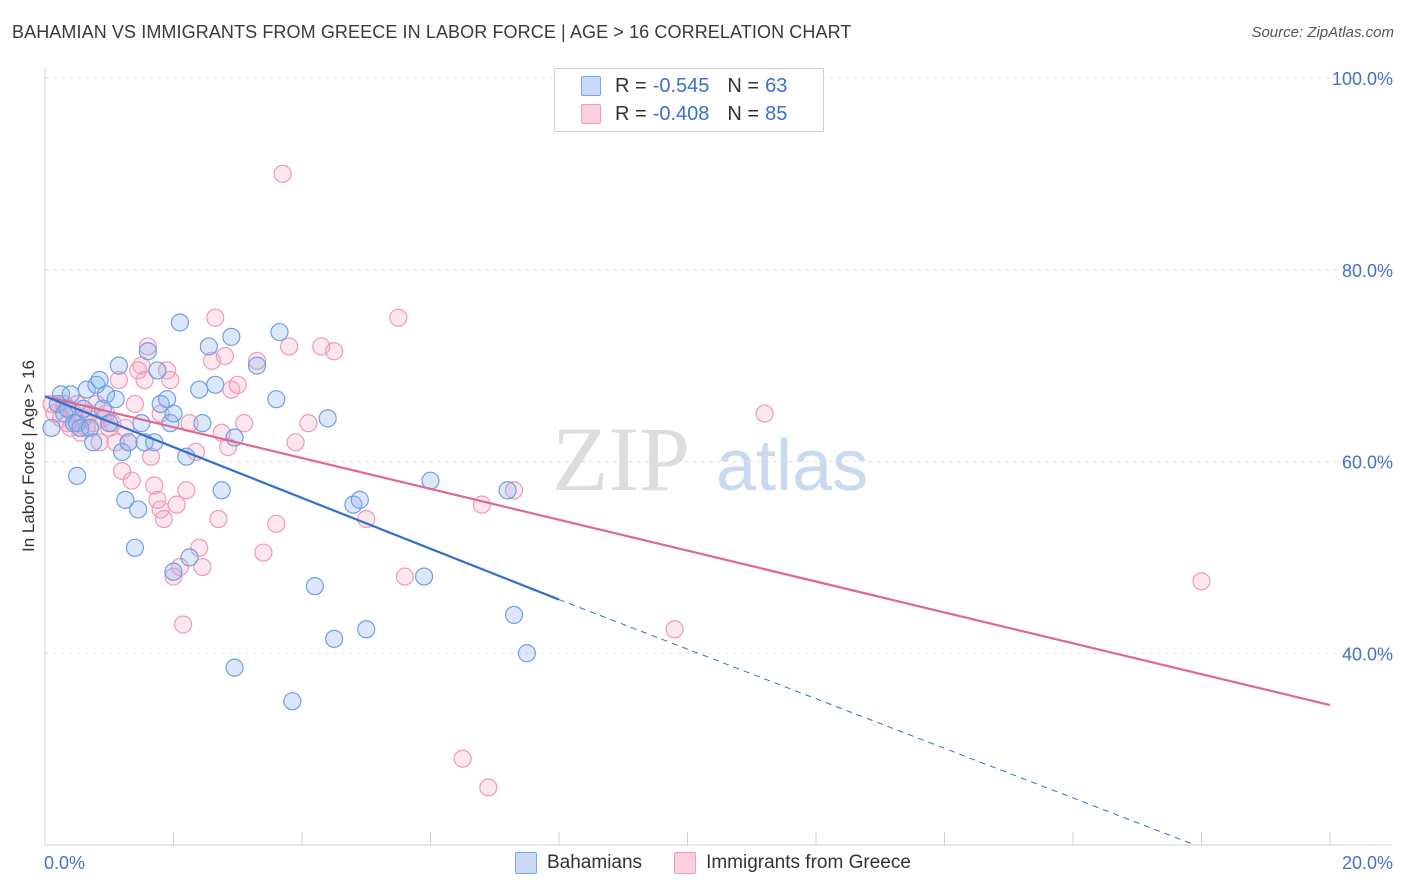  I want to click on legend-label: Bahamians, so click(595, 862).